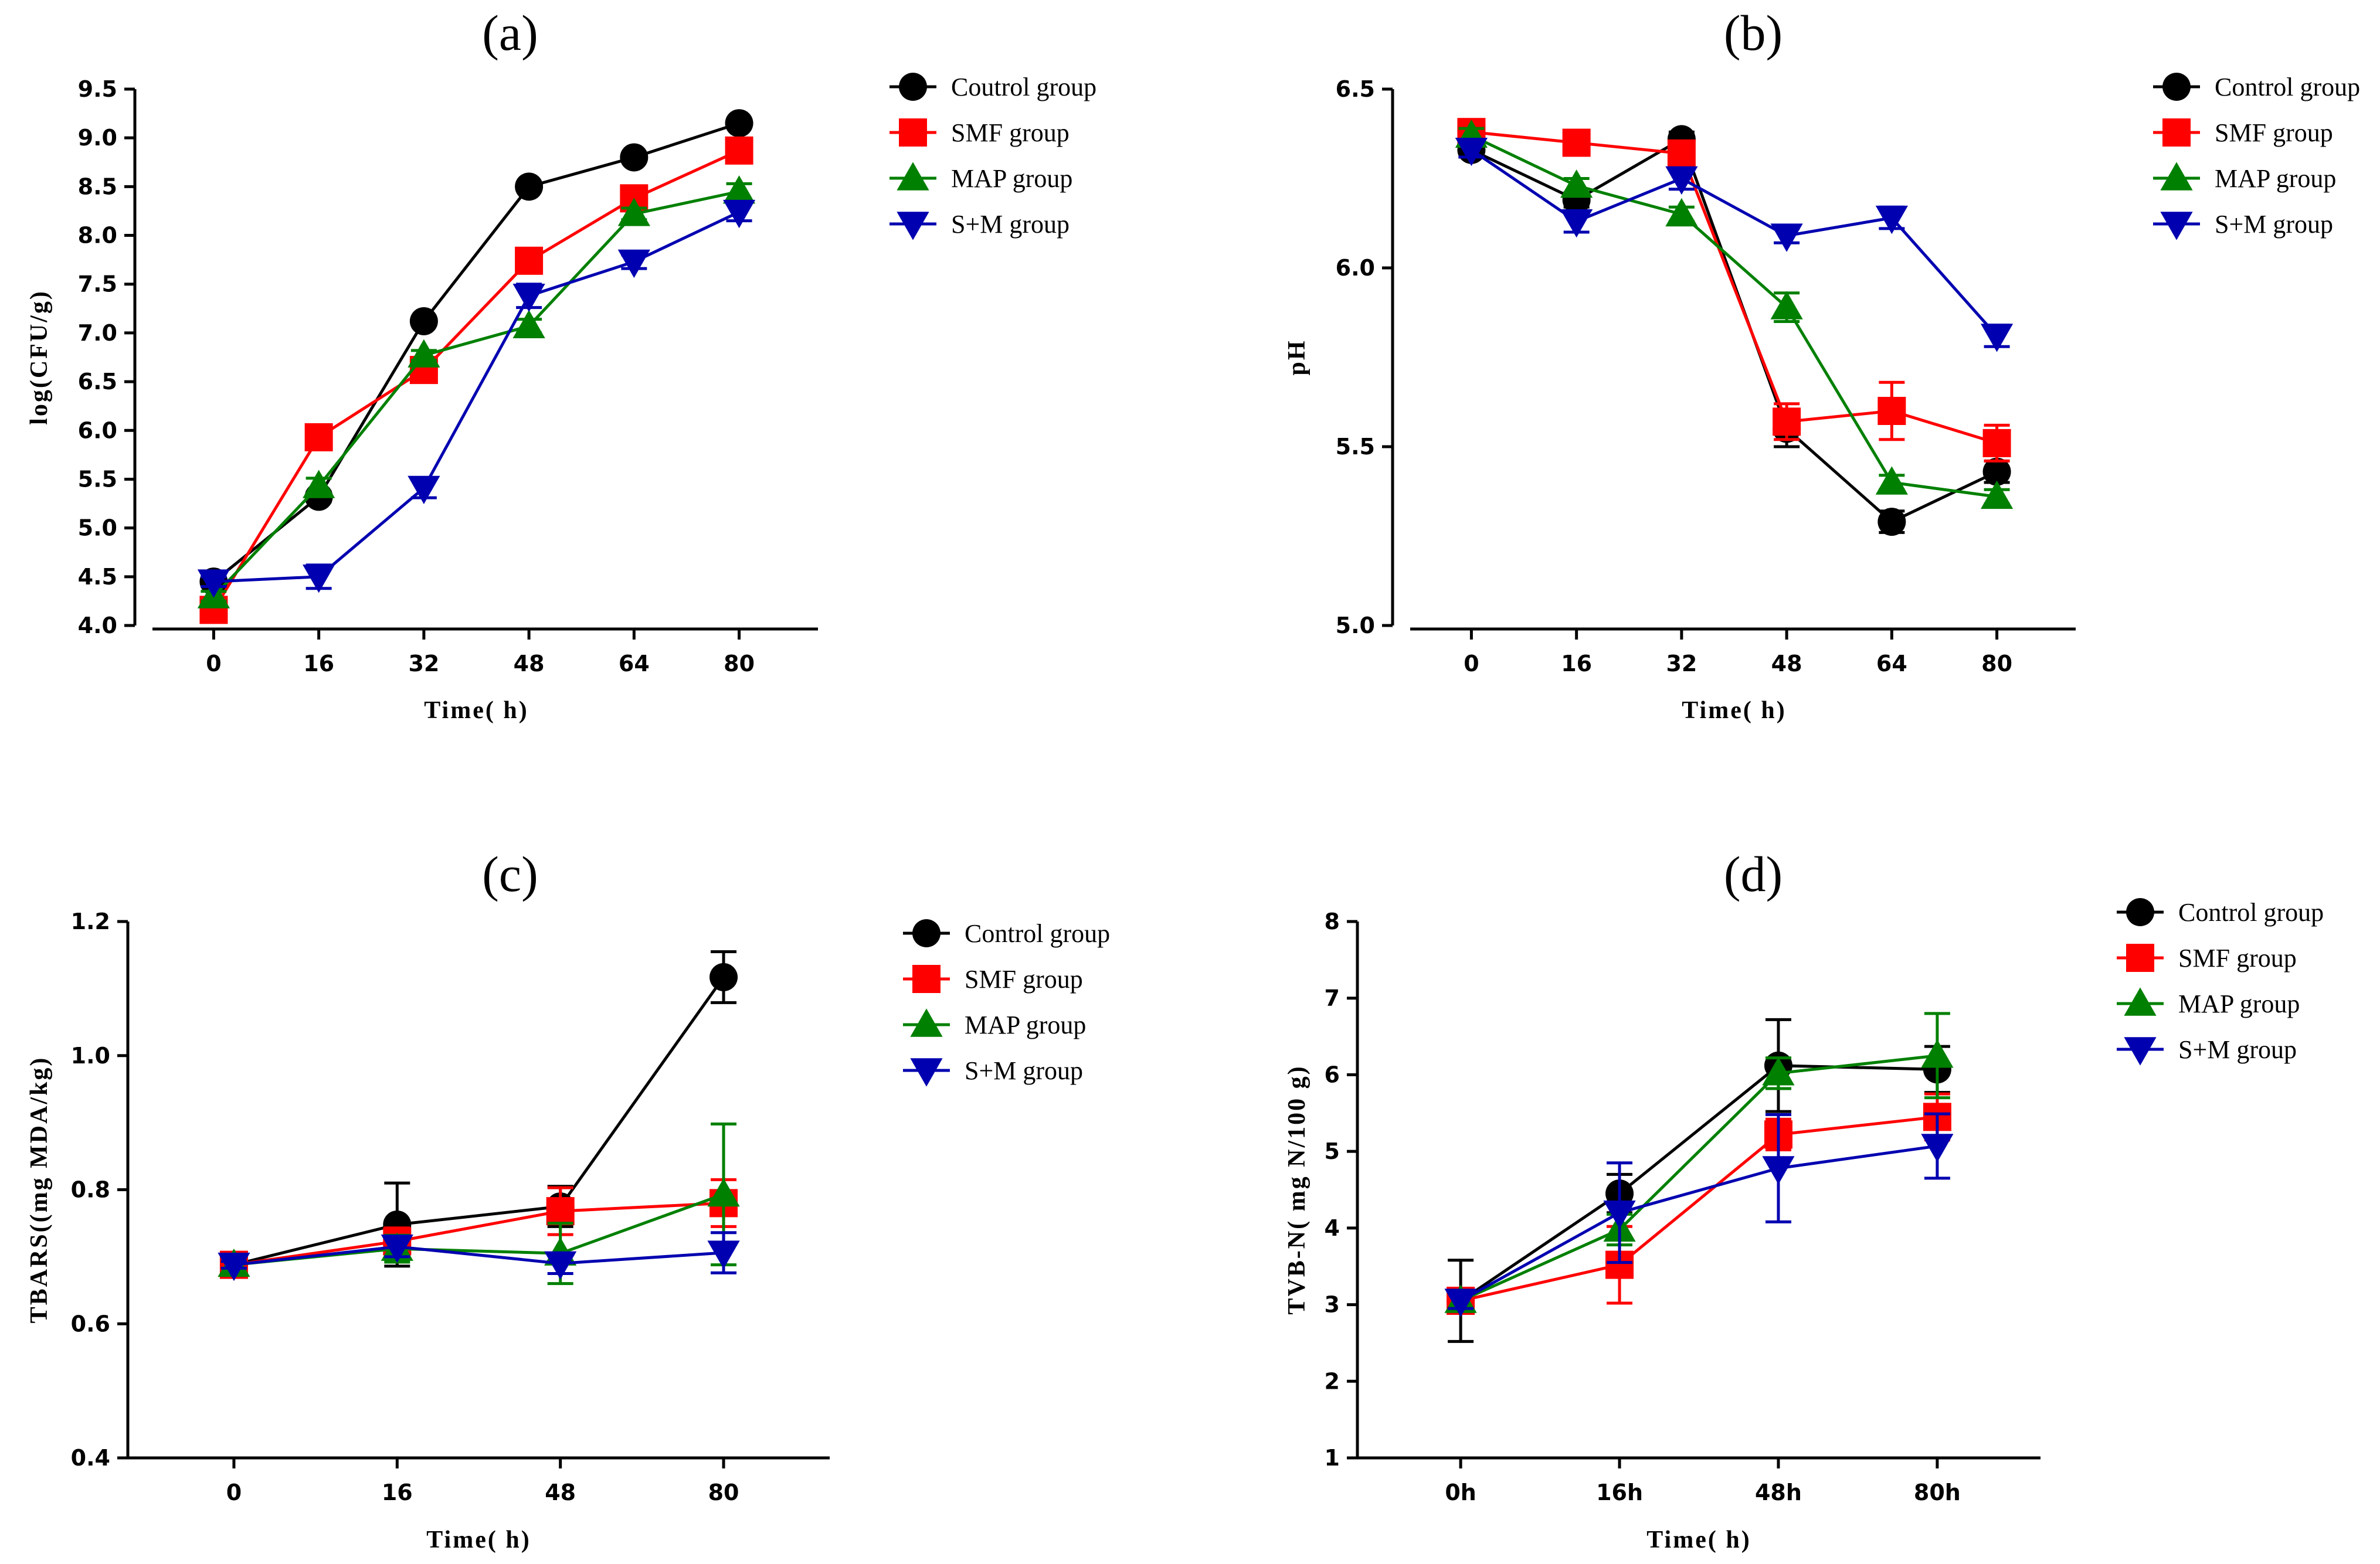  I want to click on y-tick-label: 4.0, so click(97, 625).